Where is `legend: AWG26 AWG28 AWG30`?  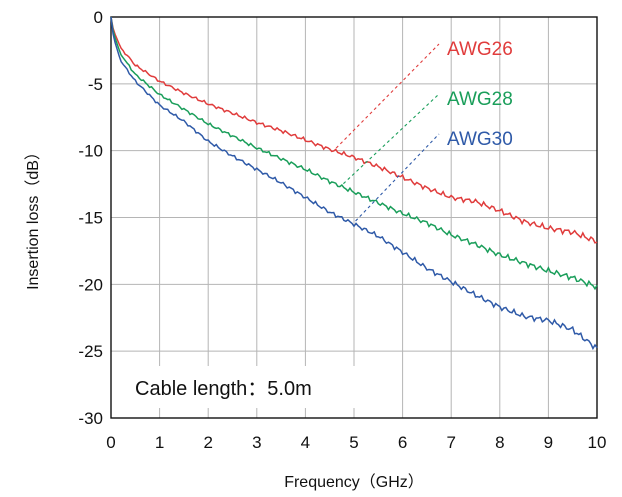 legend: AWG26 AWG28 AWG30 is located at coordinates (480, 94).